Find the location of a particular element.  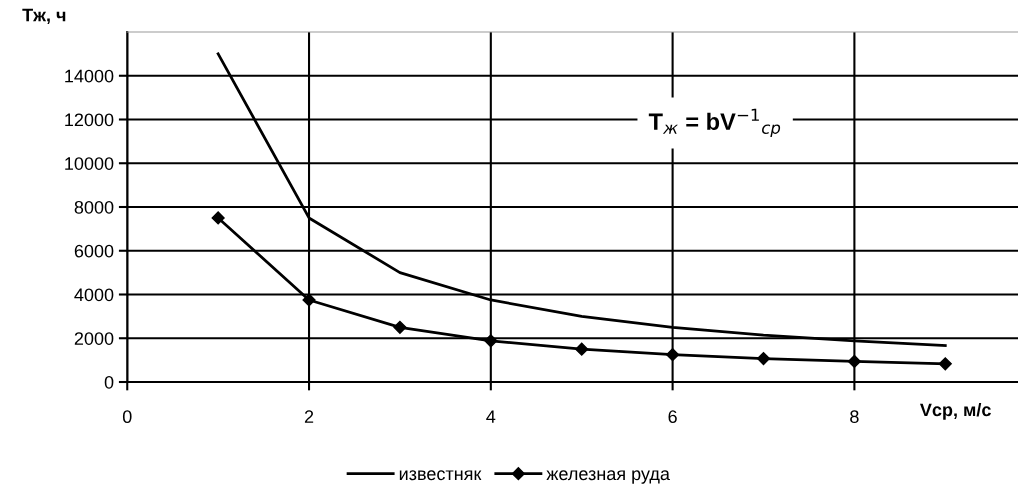

x-tick-label: 0 is located at coordinates (127, 417).